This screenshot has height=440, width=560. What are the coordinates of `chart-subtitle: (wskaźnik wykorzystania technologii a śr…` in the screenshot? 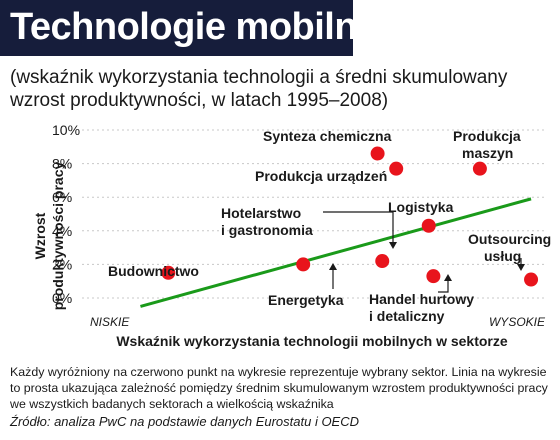 It's located at (280, 89).